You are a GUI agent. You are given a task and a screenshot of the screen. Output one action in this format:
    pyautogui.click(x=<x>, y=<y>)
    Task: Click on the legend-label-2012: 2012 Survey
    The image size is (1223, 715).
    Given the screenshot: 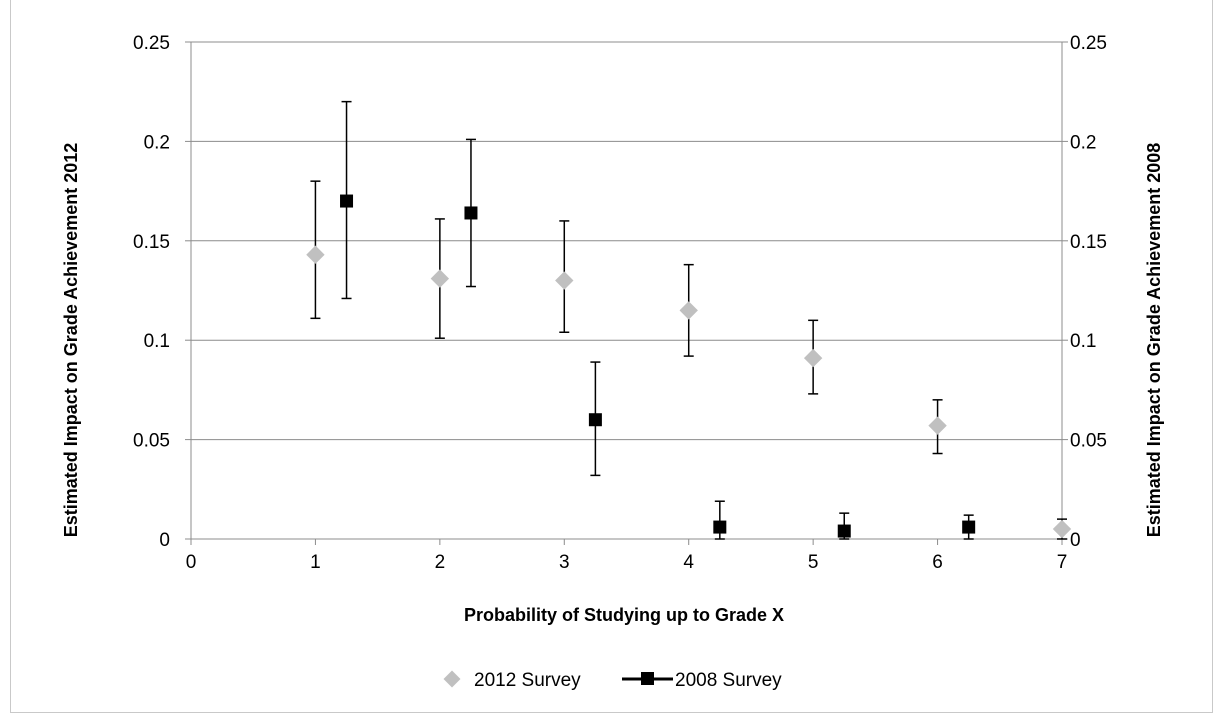 What is the action you would take?
    pyautogui.click(x=527, y=680)
    